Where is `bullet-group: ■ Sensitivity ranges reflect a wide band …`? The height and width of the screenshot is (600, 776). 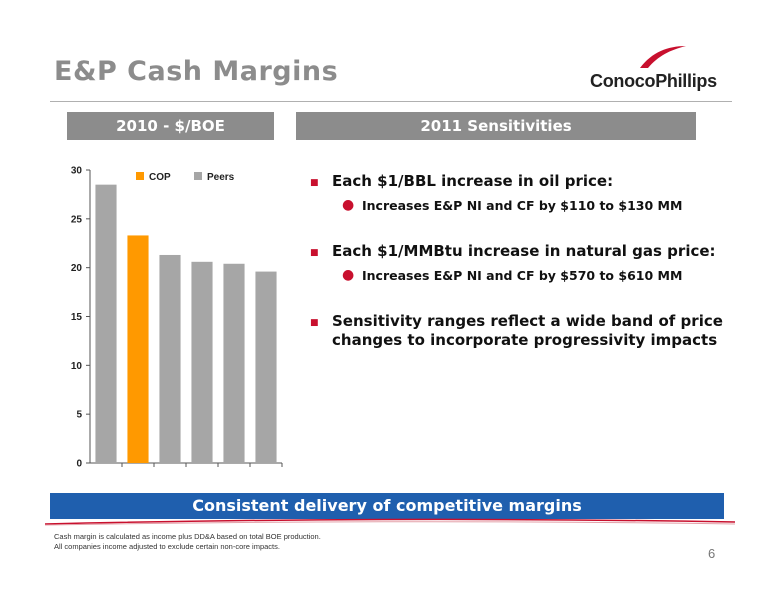 bullet-group: ■ Sensitivity ranges reflect a wide band … is located at coordinates (530, 331).